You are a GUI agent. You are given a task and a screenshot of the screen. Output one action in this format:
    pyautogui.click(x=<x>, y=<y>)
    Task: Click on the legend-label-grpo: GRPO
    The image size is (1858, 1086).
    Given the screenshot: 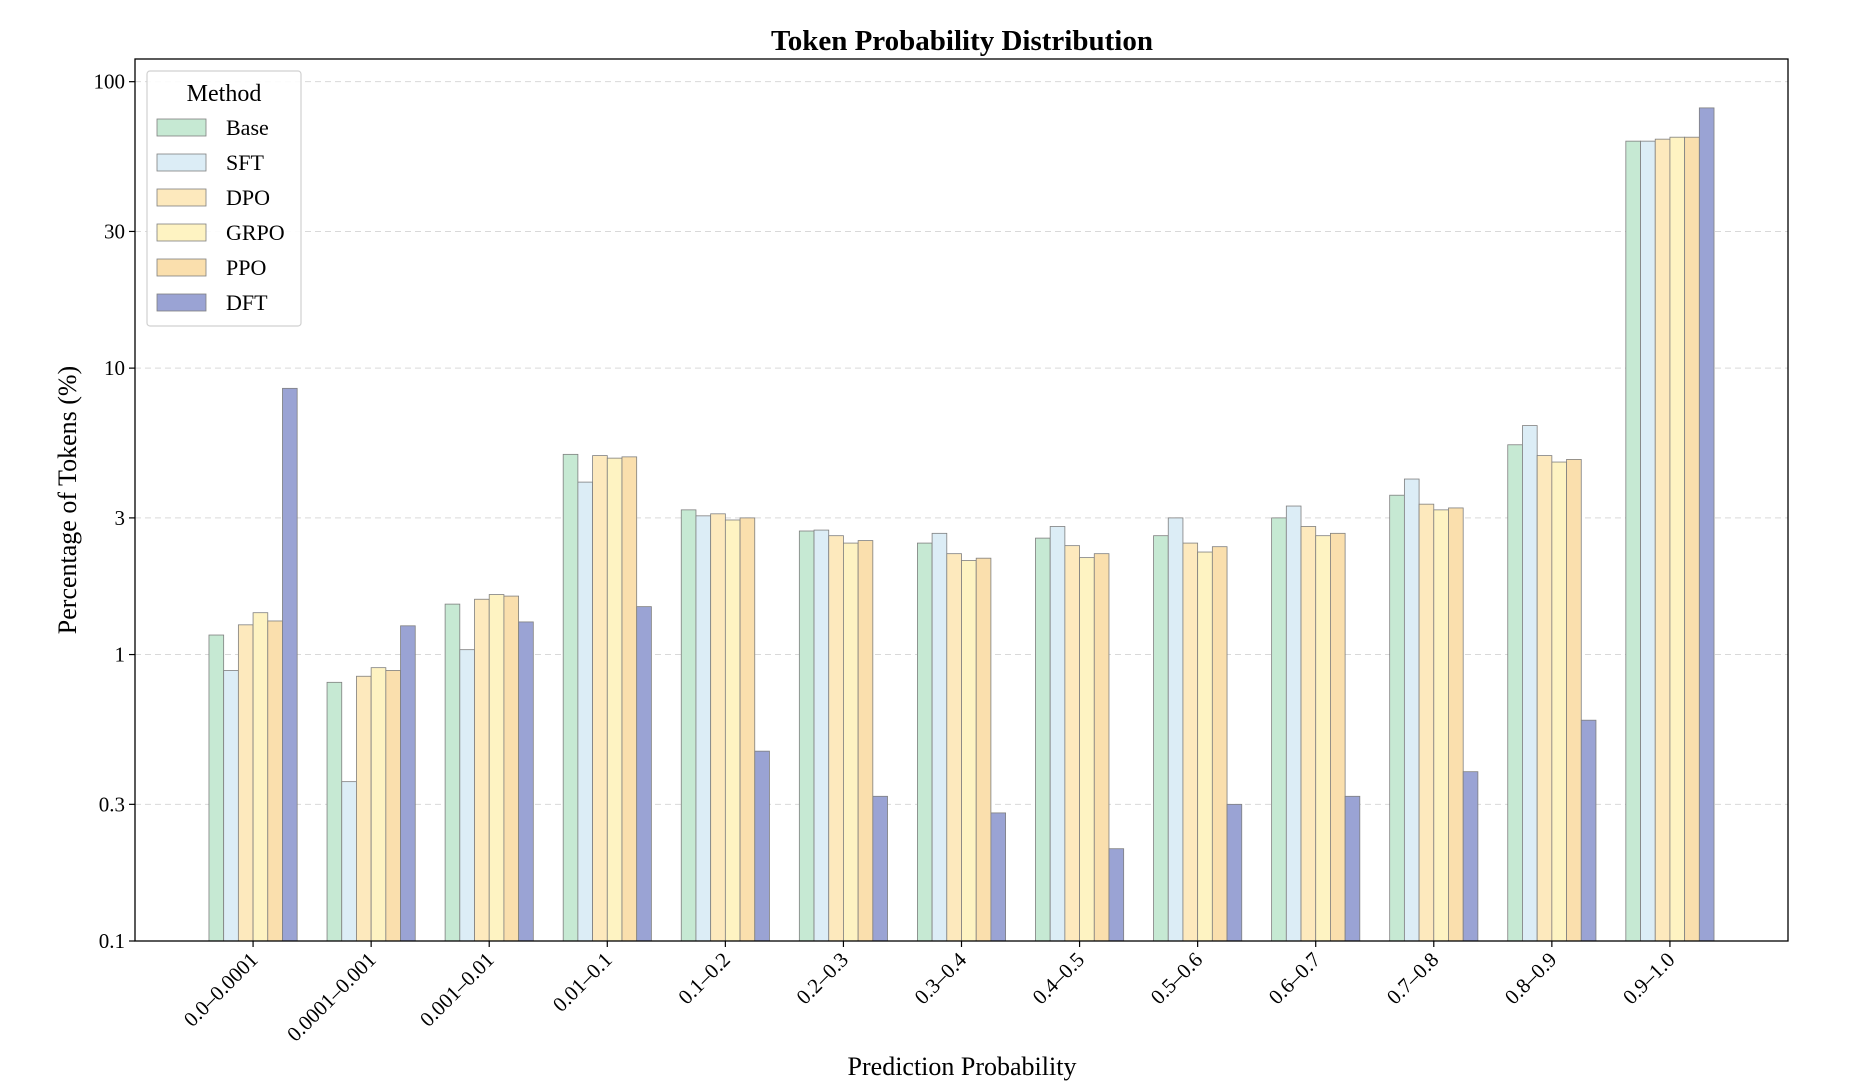 What is the action you would take?
    pyautogui.click(x=255, y=232)
    